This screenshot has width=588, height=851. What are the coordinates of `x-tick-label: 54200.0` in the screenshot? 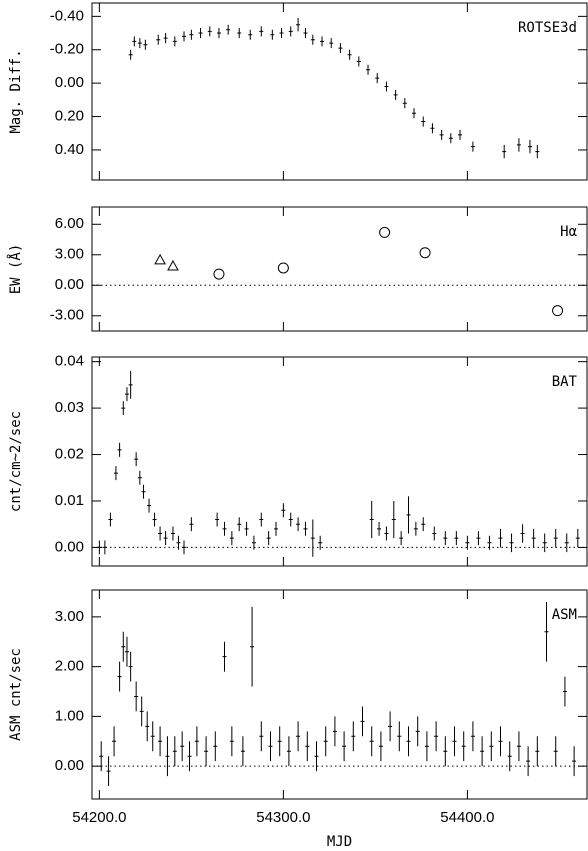 It's located at (99, 817).